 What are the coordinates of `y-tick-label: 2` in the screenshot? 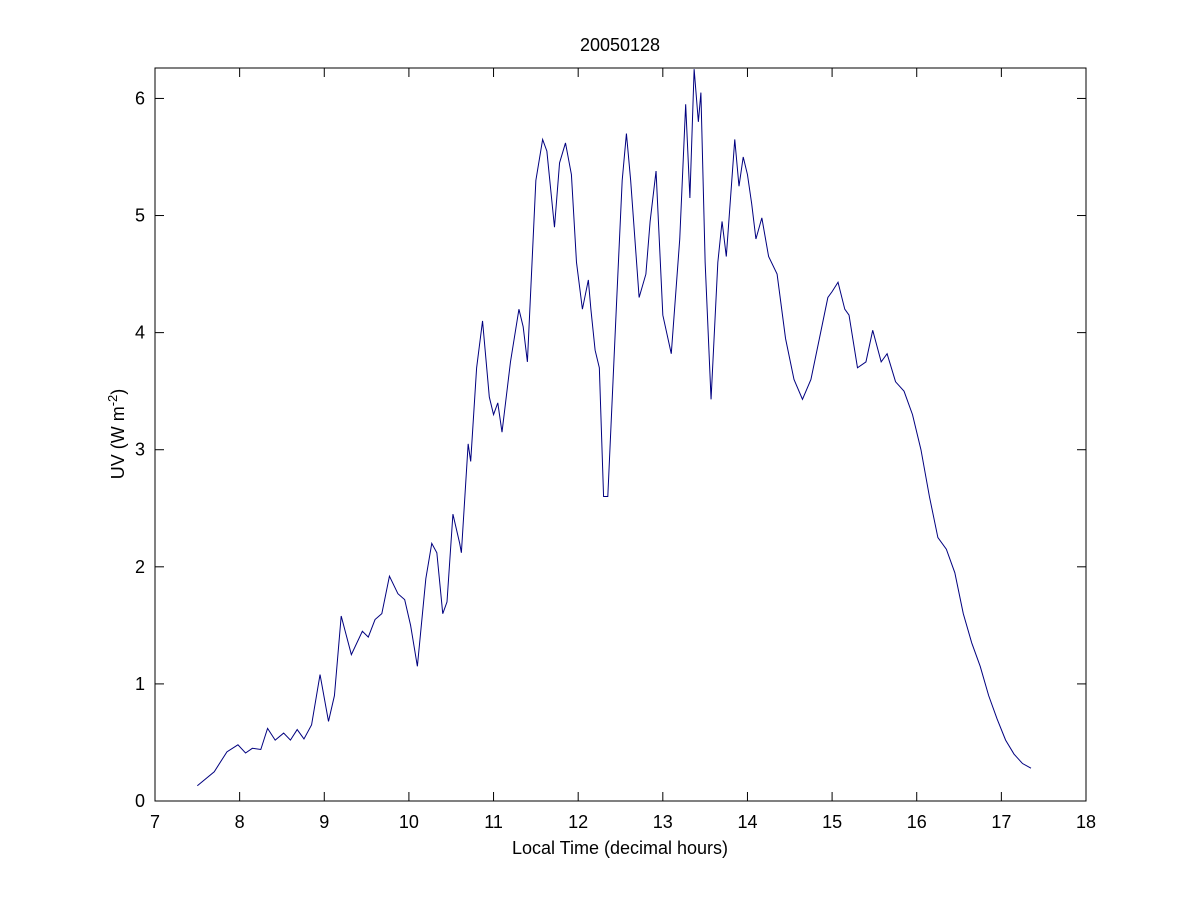 It's located at (140, 567).